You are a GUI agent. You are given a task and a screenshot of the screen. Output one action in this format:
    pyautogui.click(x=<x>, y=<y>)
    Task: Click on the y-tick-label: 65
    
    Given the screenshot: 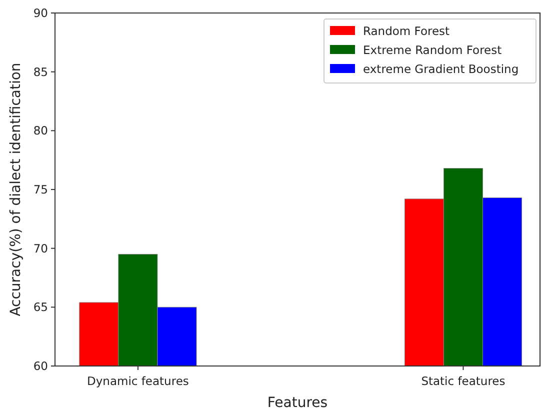 What is the action you would take?
    pyautogui.click(x=40, y=307)
    